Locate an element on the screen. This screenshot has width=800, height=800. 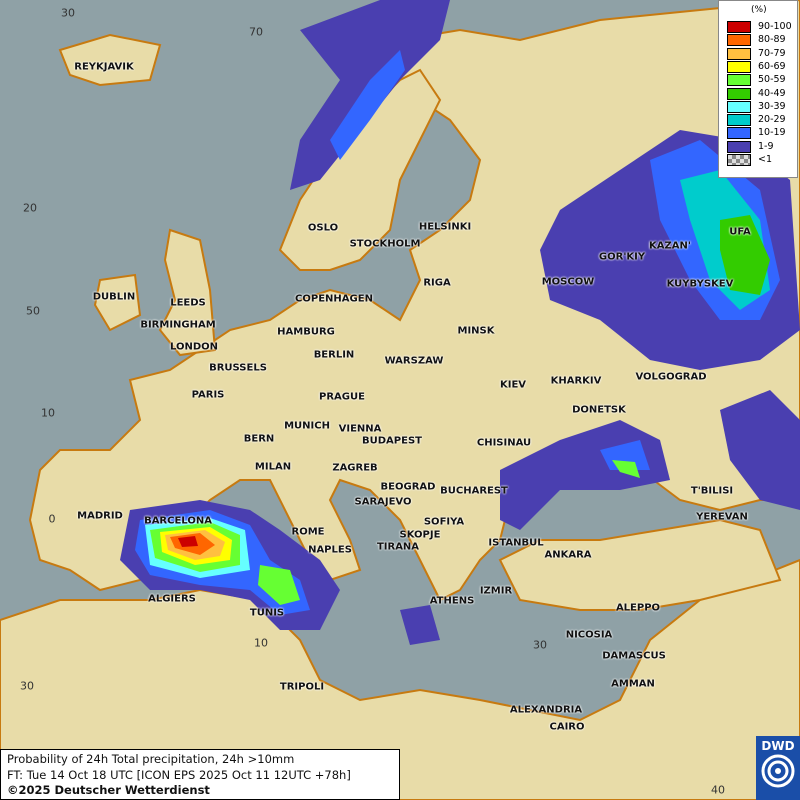
city-label: BERN is located at coordinates (259, 439).